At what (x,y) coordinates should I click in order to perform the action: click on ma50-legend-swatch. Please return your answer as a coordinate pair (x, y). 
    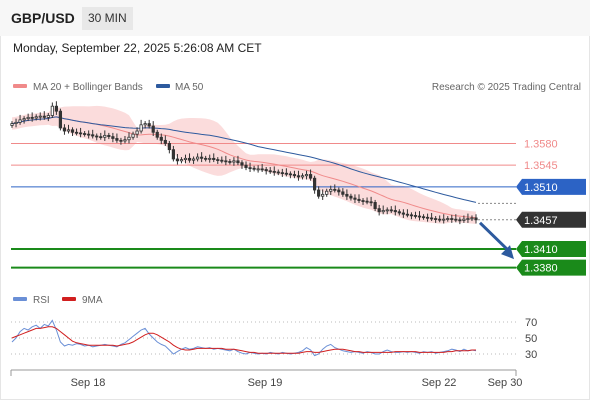
    Looking at the image, I should click on (163, 86).